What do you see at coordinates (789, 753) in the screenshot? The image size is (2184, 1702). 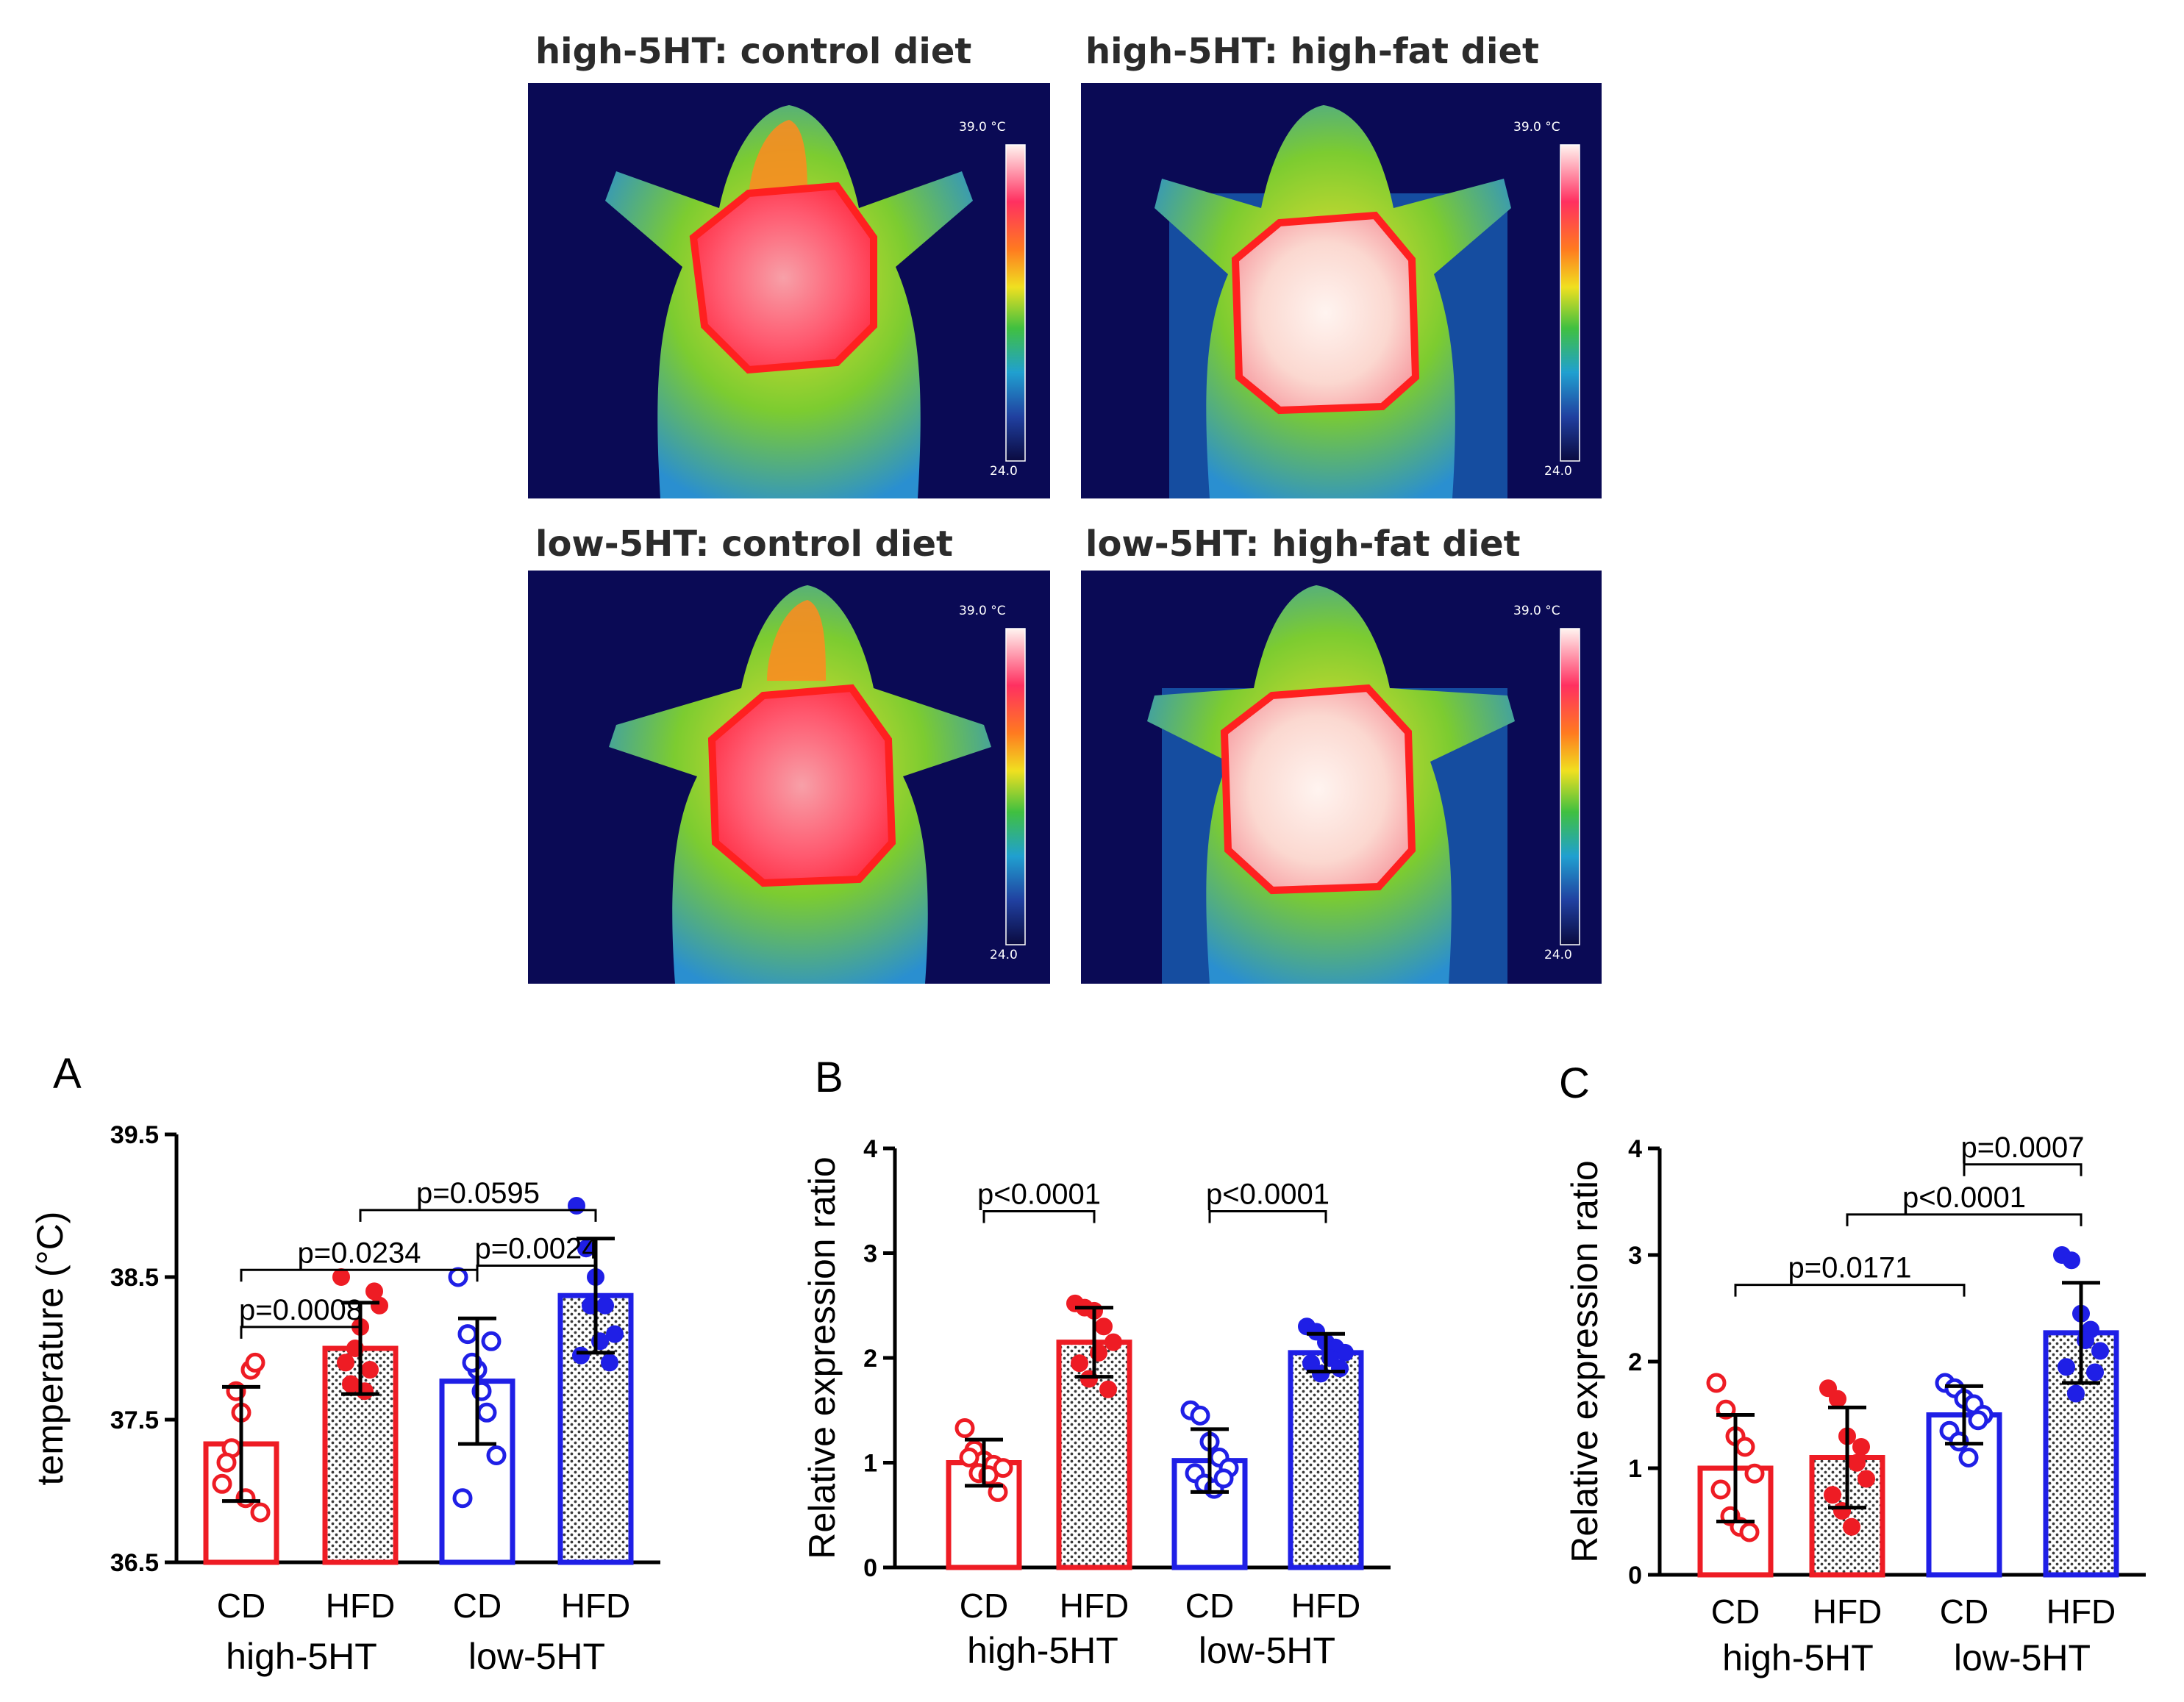 I see `thermal-image-low-5ht-control: low-5HT: control diet 39.0 °C 24.0` at bounding box center [789, 753].